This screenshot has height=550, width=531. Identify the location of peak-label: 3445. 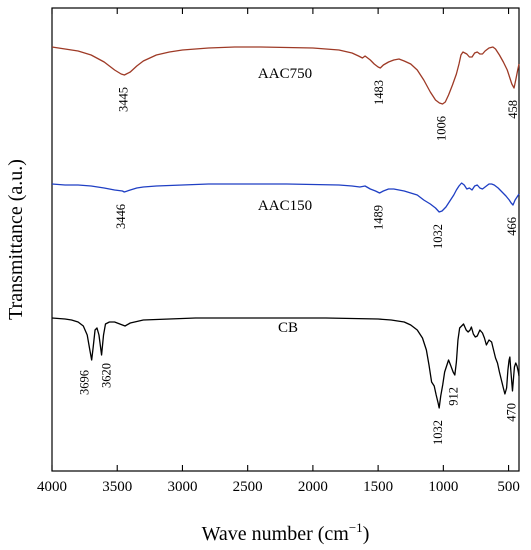
(123, 99).